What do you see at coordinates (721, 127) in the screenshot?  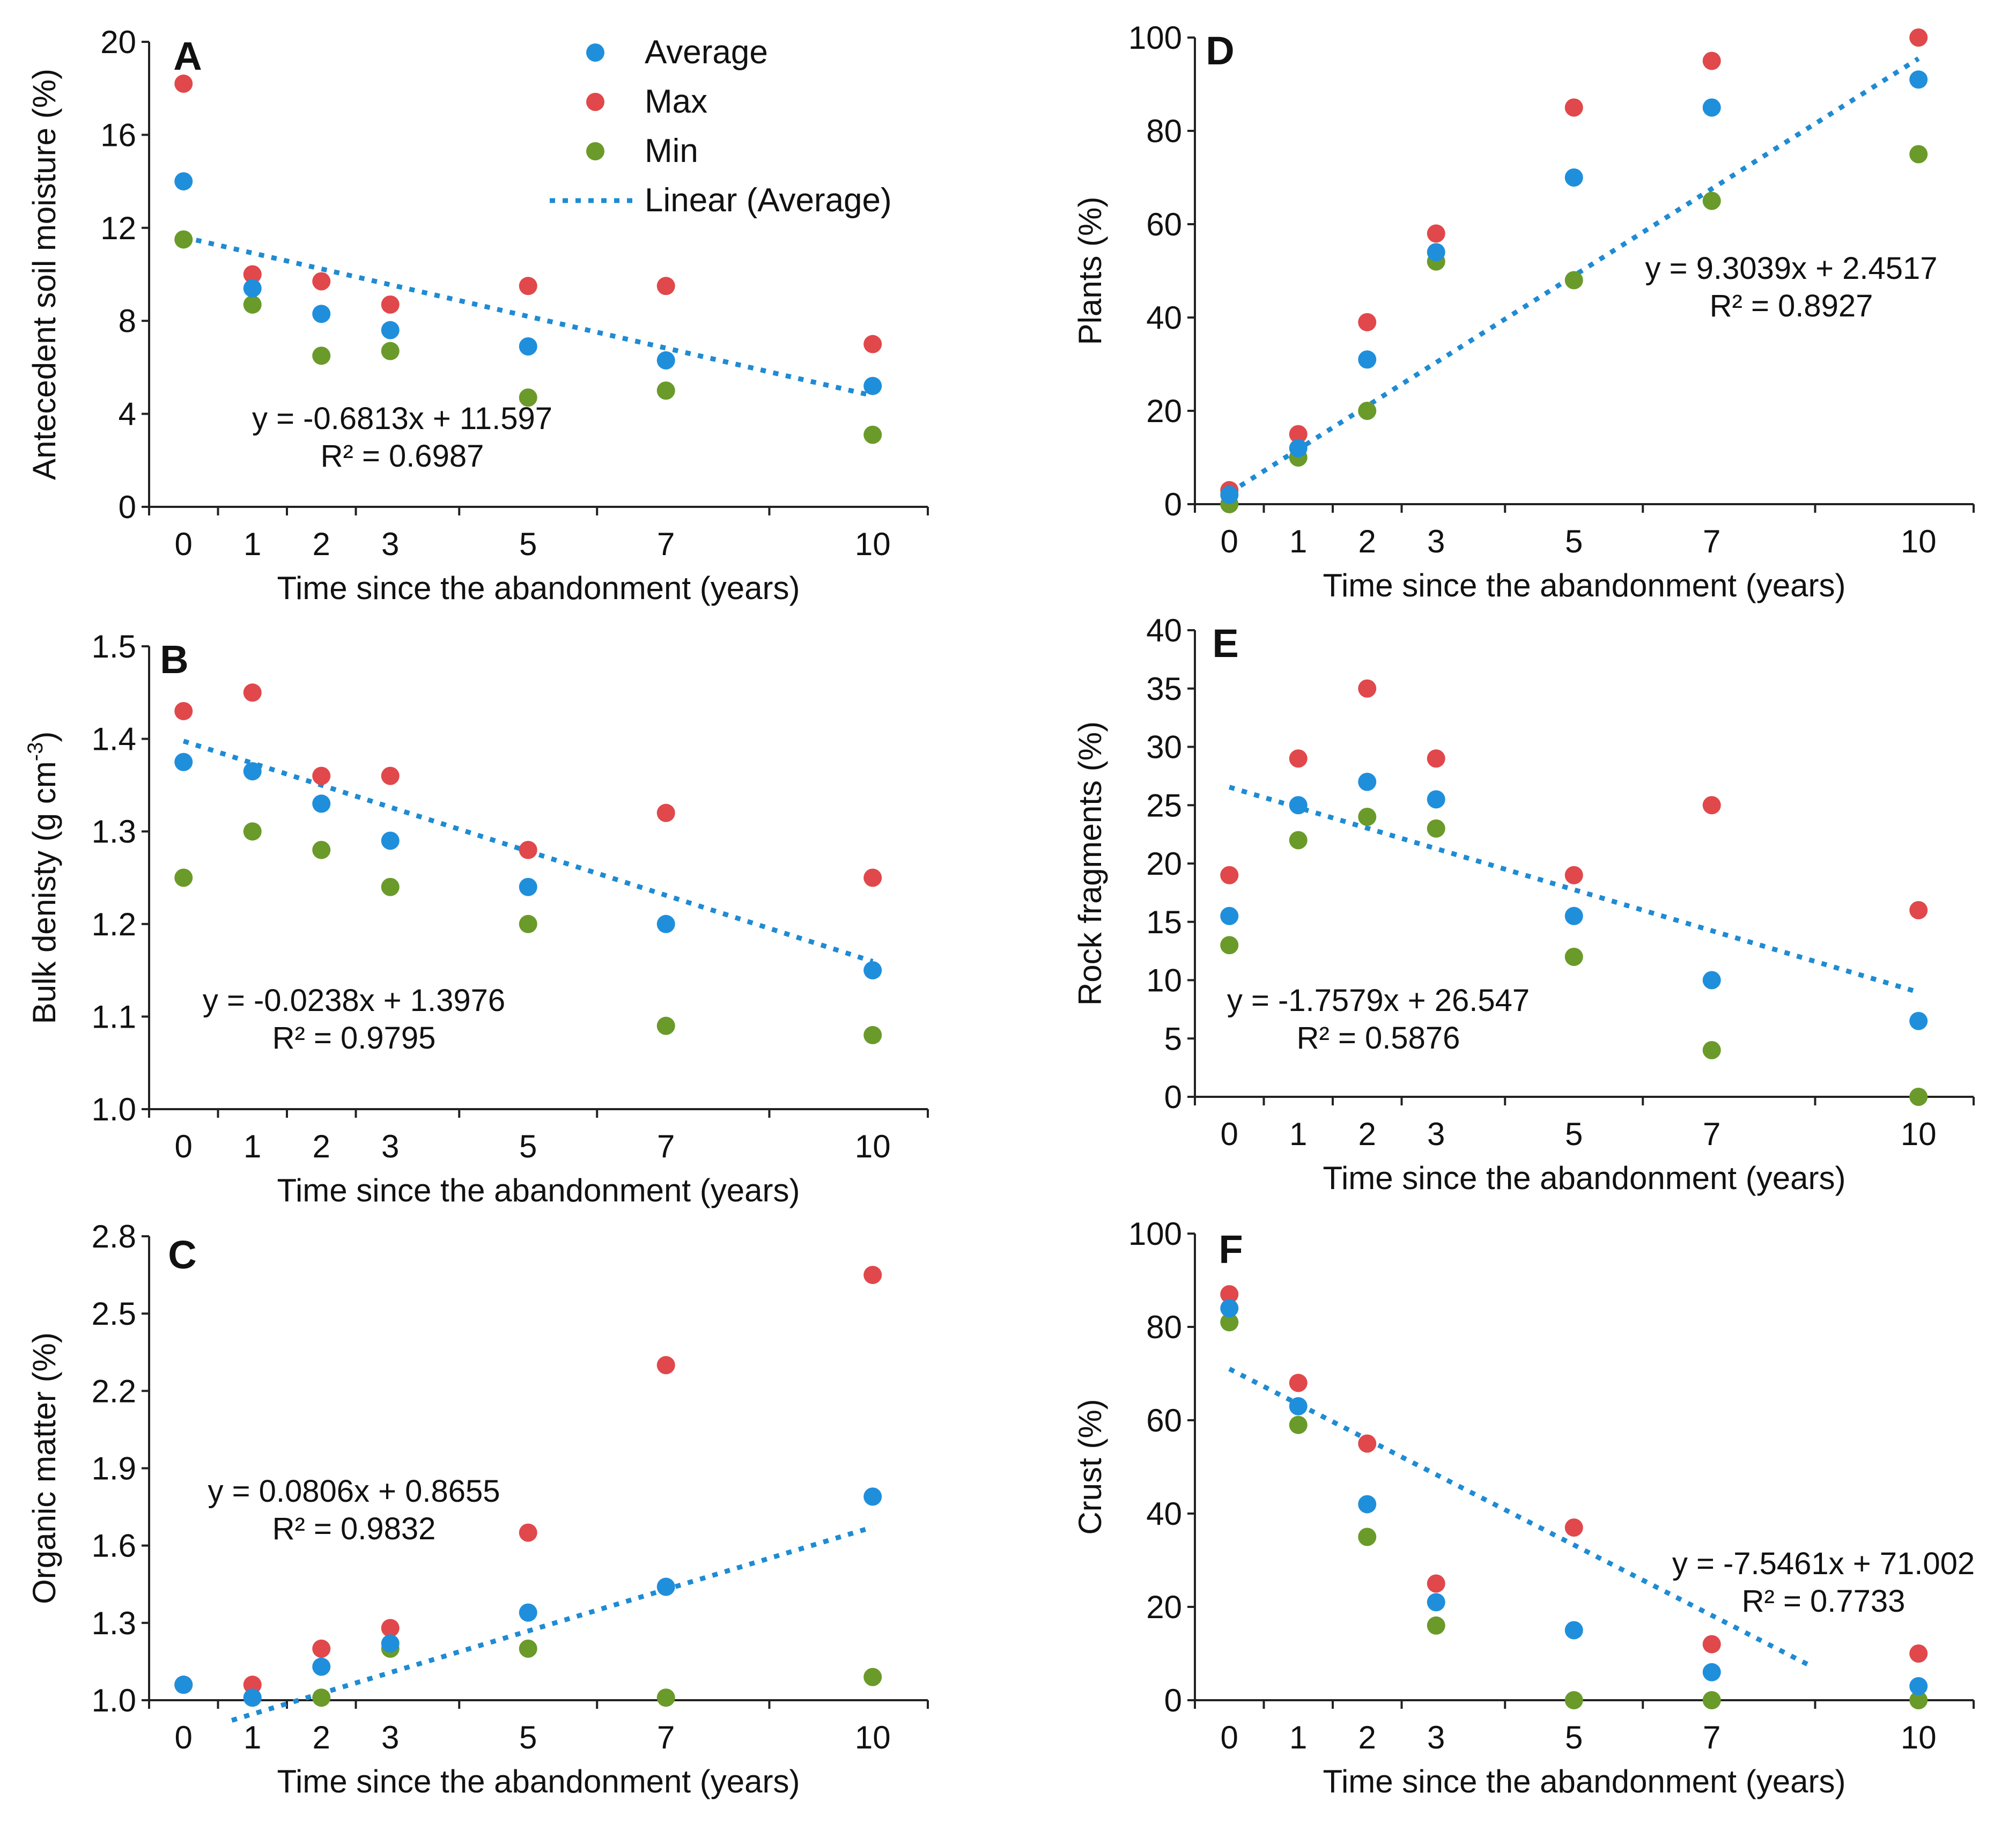 I see `legend: Average Max Min Linear (Average)` at bounding box center [721, 127].